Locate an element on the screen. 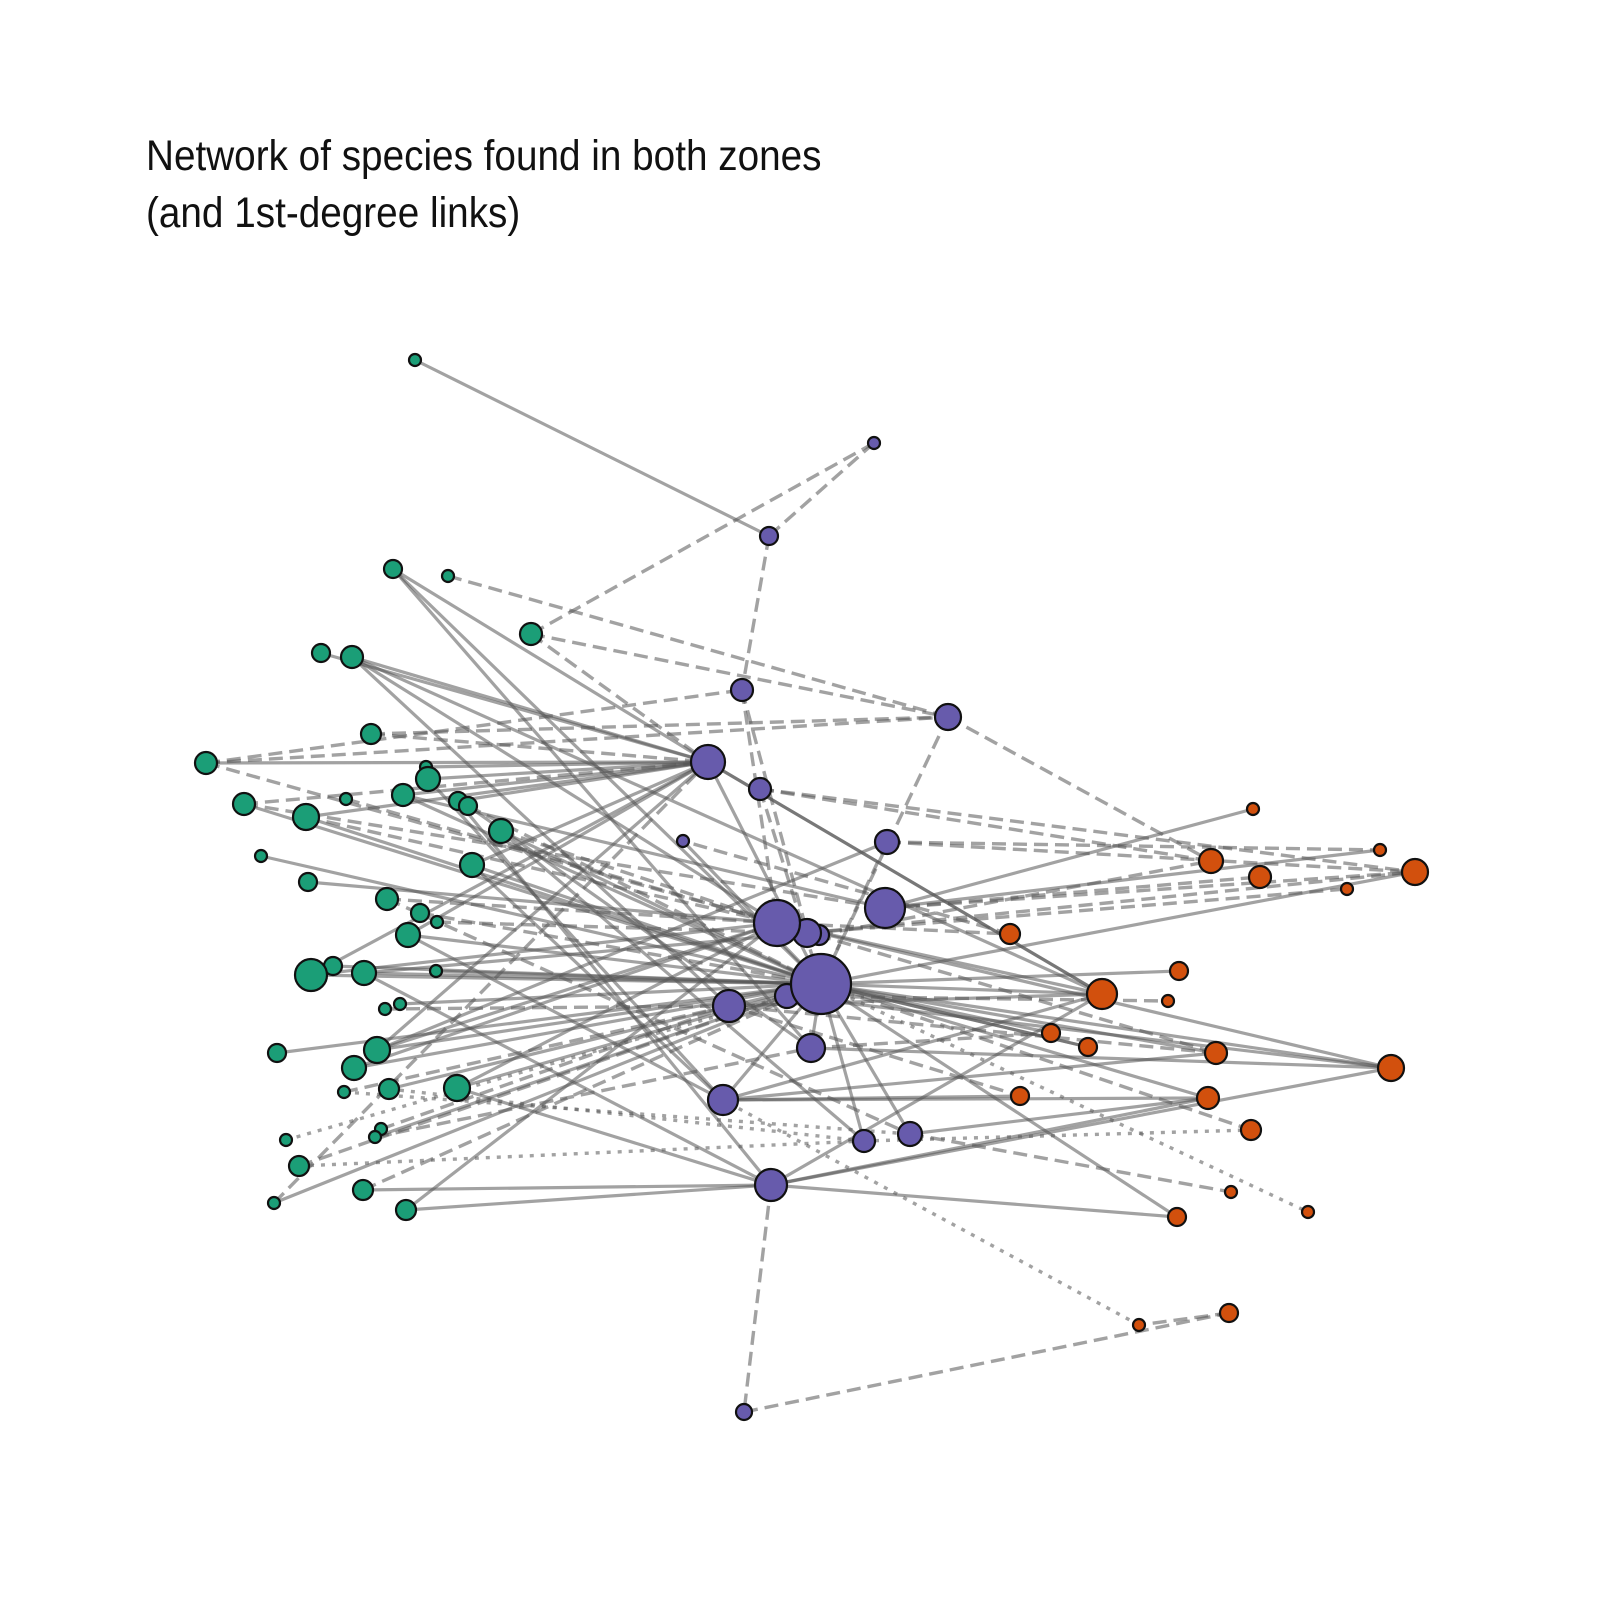 The width and height of the screenshot is (1600, 1600). node-p17 is located at coordinates (723, 1100).